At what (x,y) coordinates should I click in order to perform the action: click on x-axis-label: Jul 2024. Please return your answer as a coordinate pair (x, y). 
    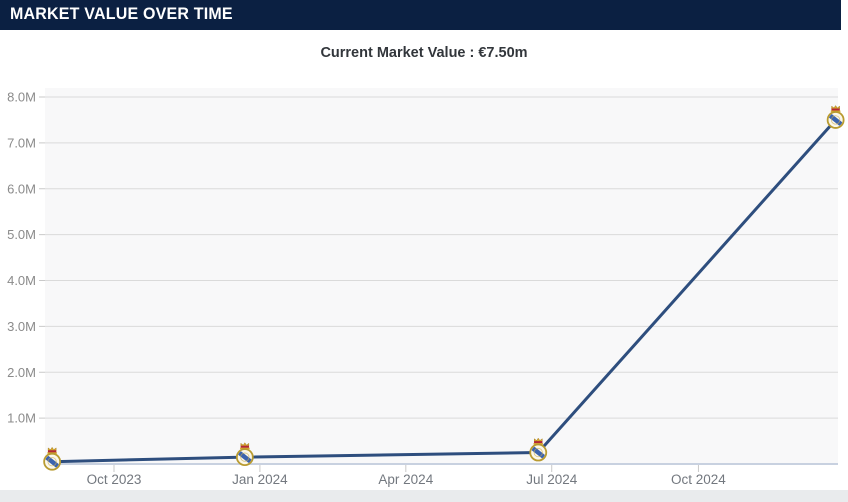
    Looking at the image, I should click on (552, 479).